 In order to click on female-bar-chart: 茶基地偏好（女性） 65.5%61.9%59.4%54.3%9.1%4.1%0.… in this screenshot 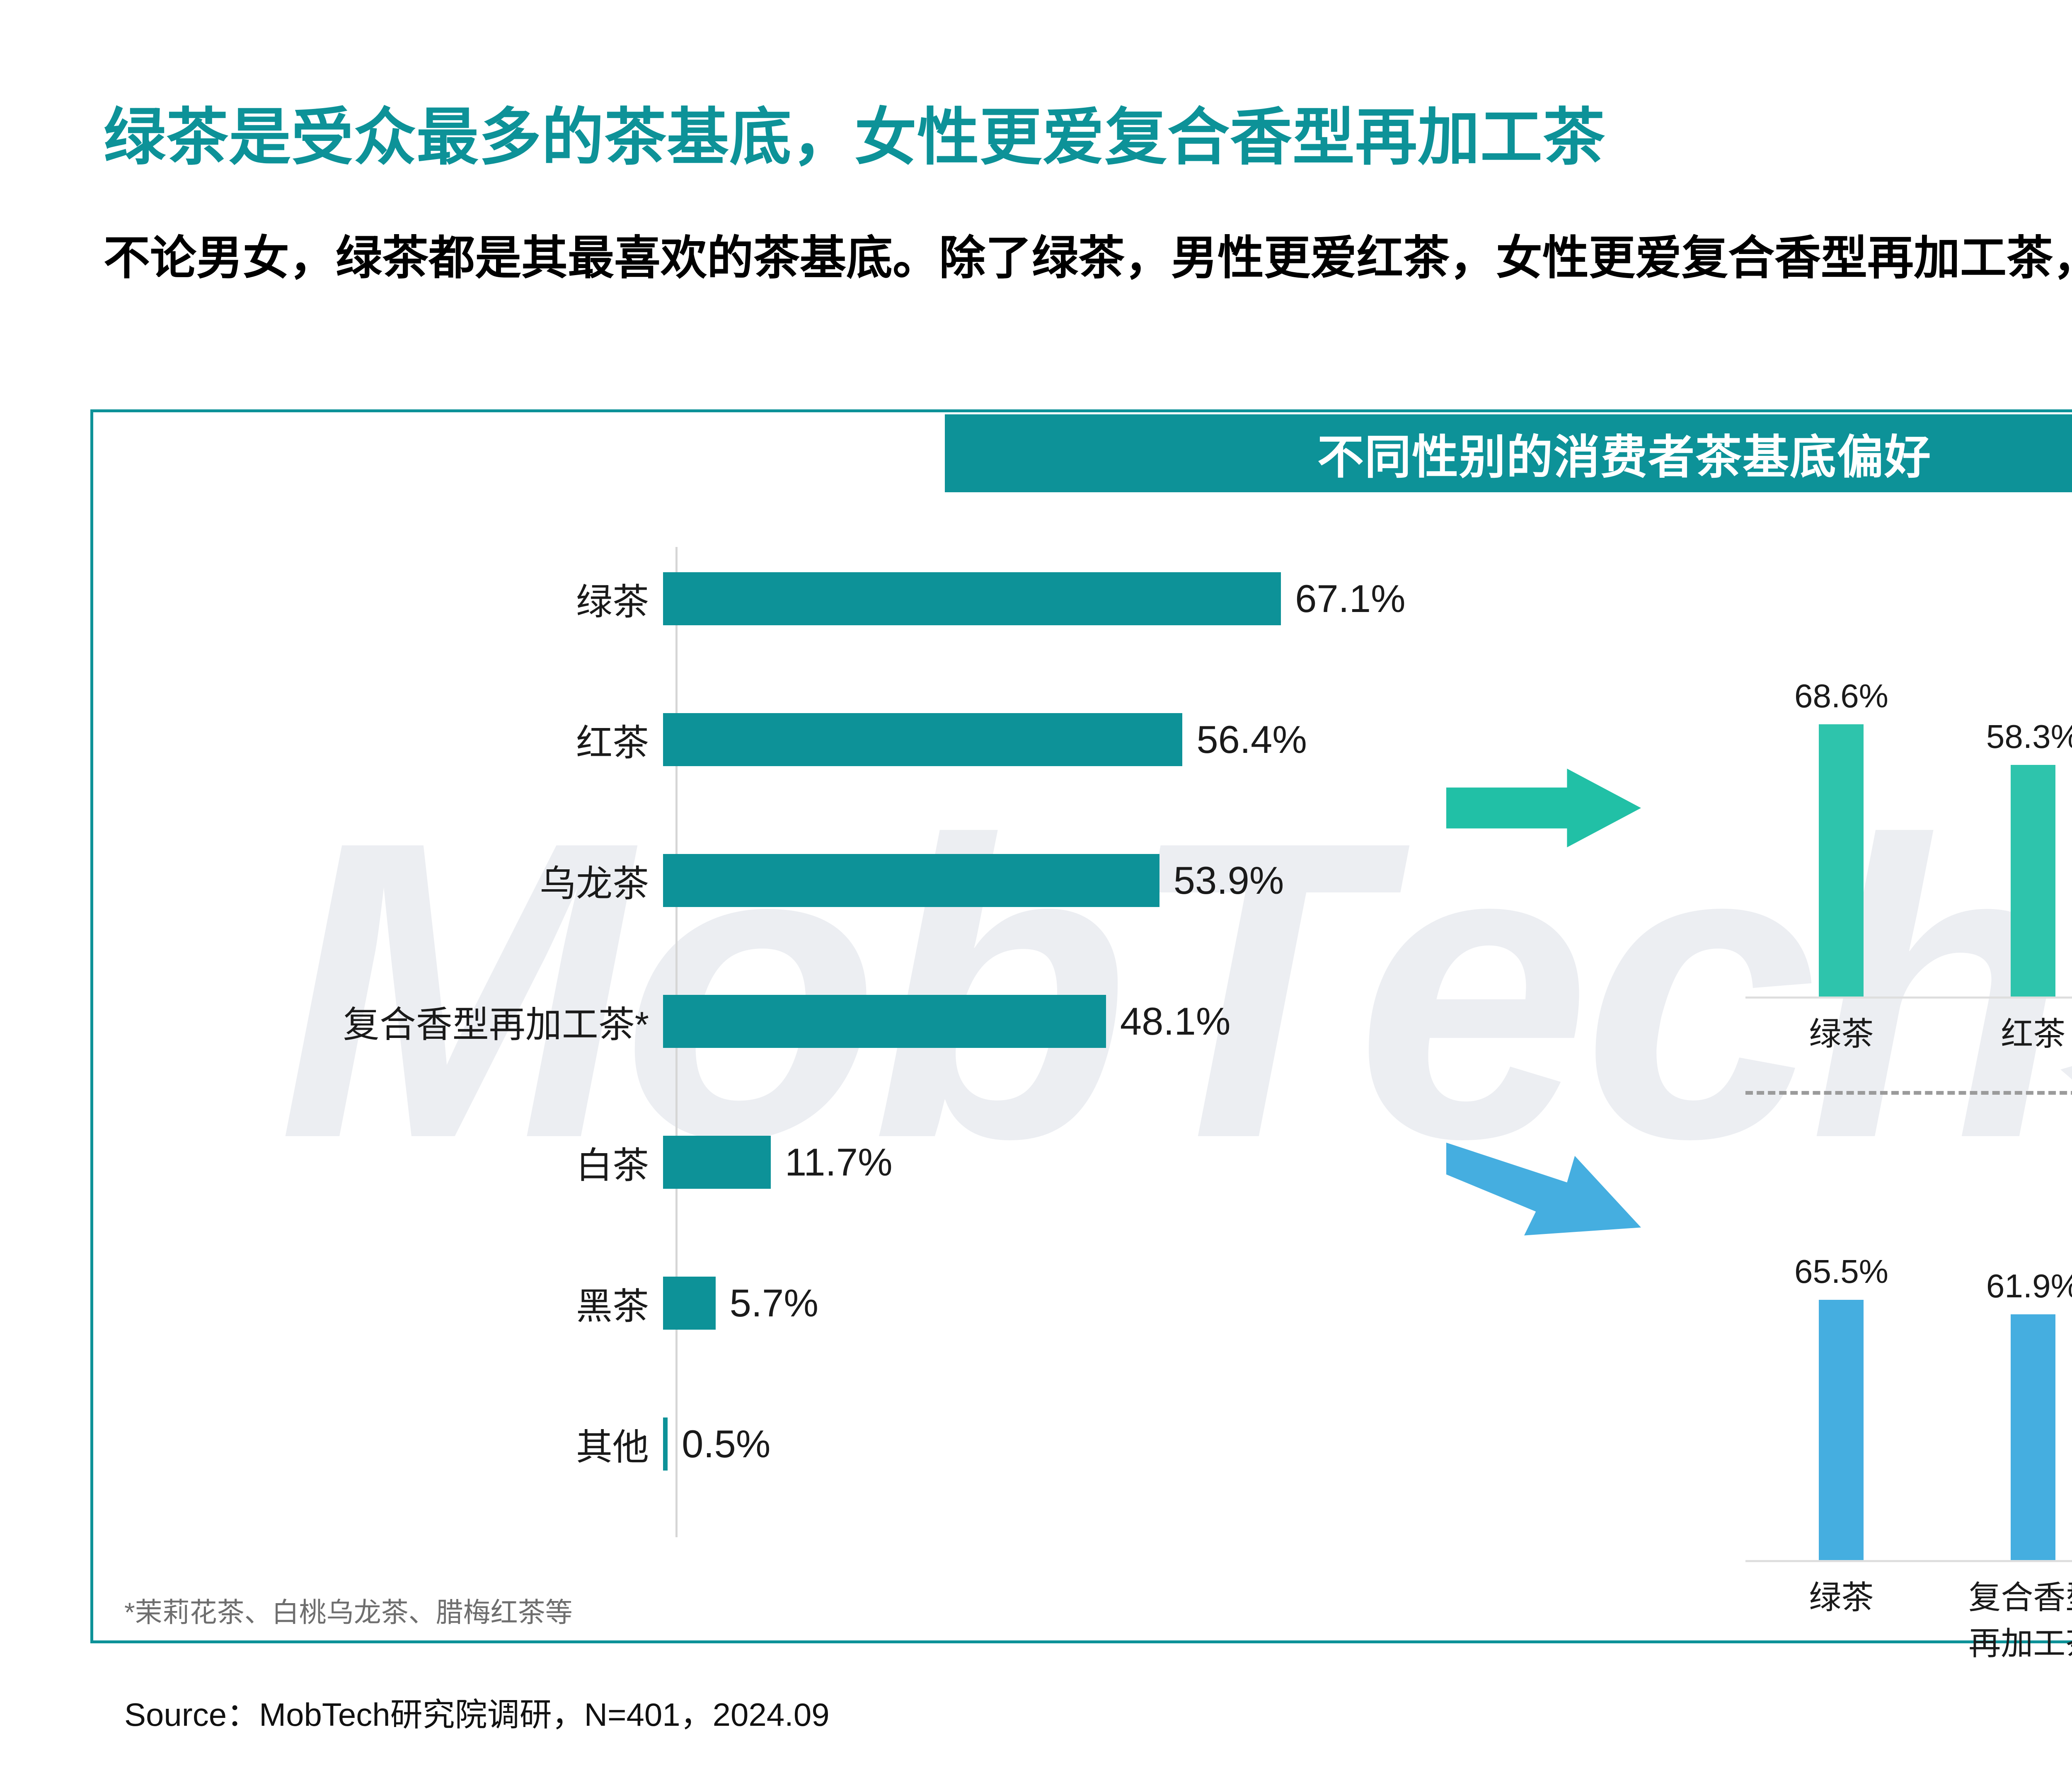, I will do `click(1908, 1398)`.